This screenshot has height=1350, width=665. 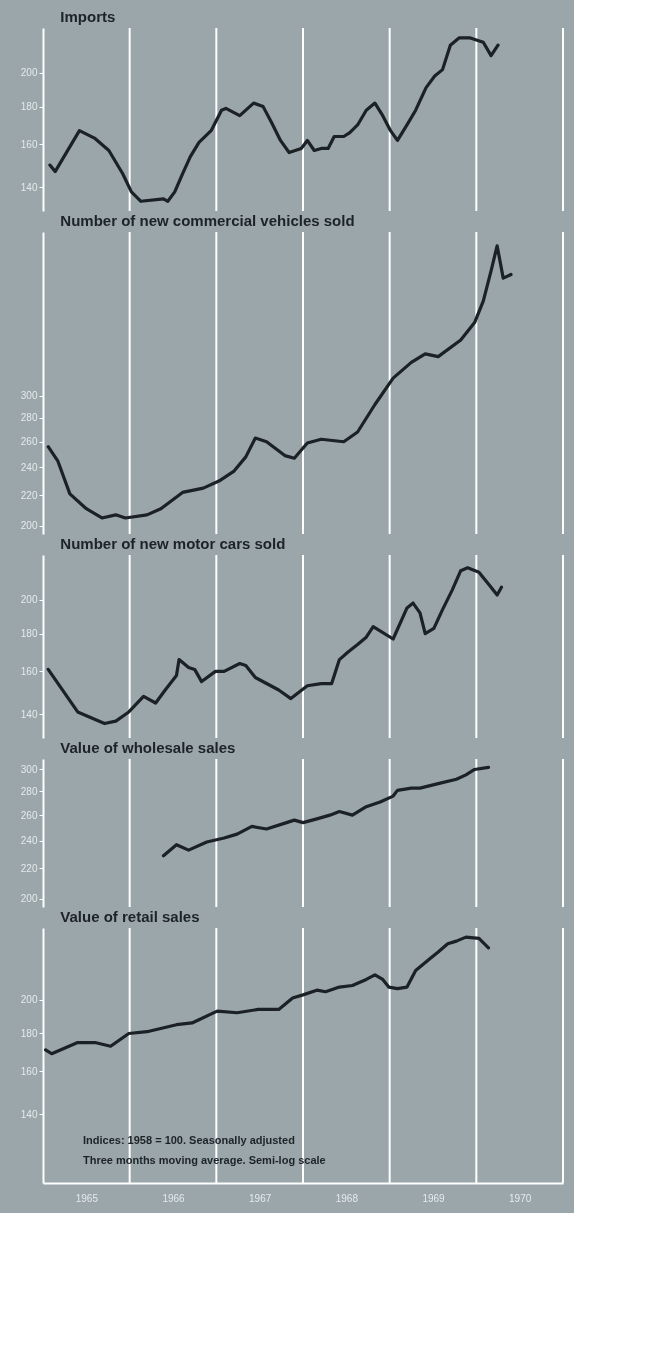 I want to click on x-tick-label: 1966, so click(x=174, y=1198).